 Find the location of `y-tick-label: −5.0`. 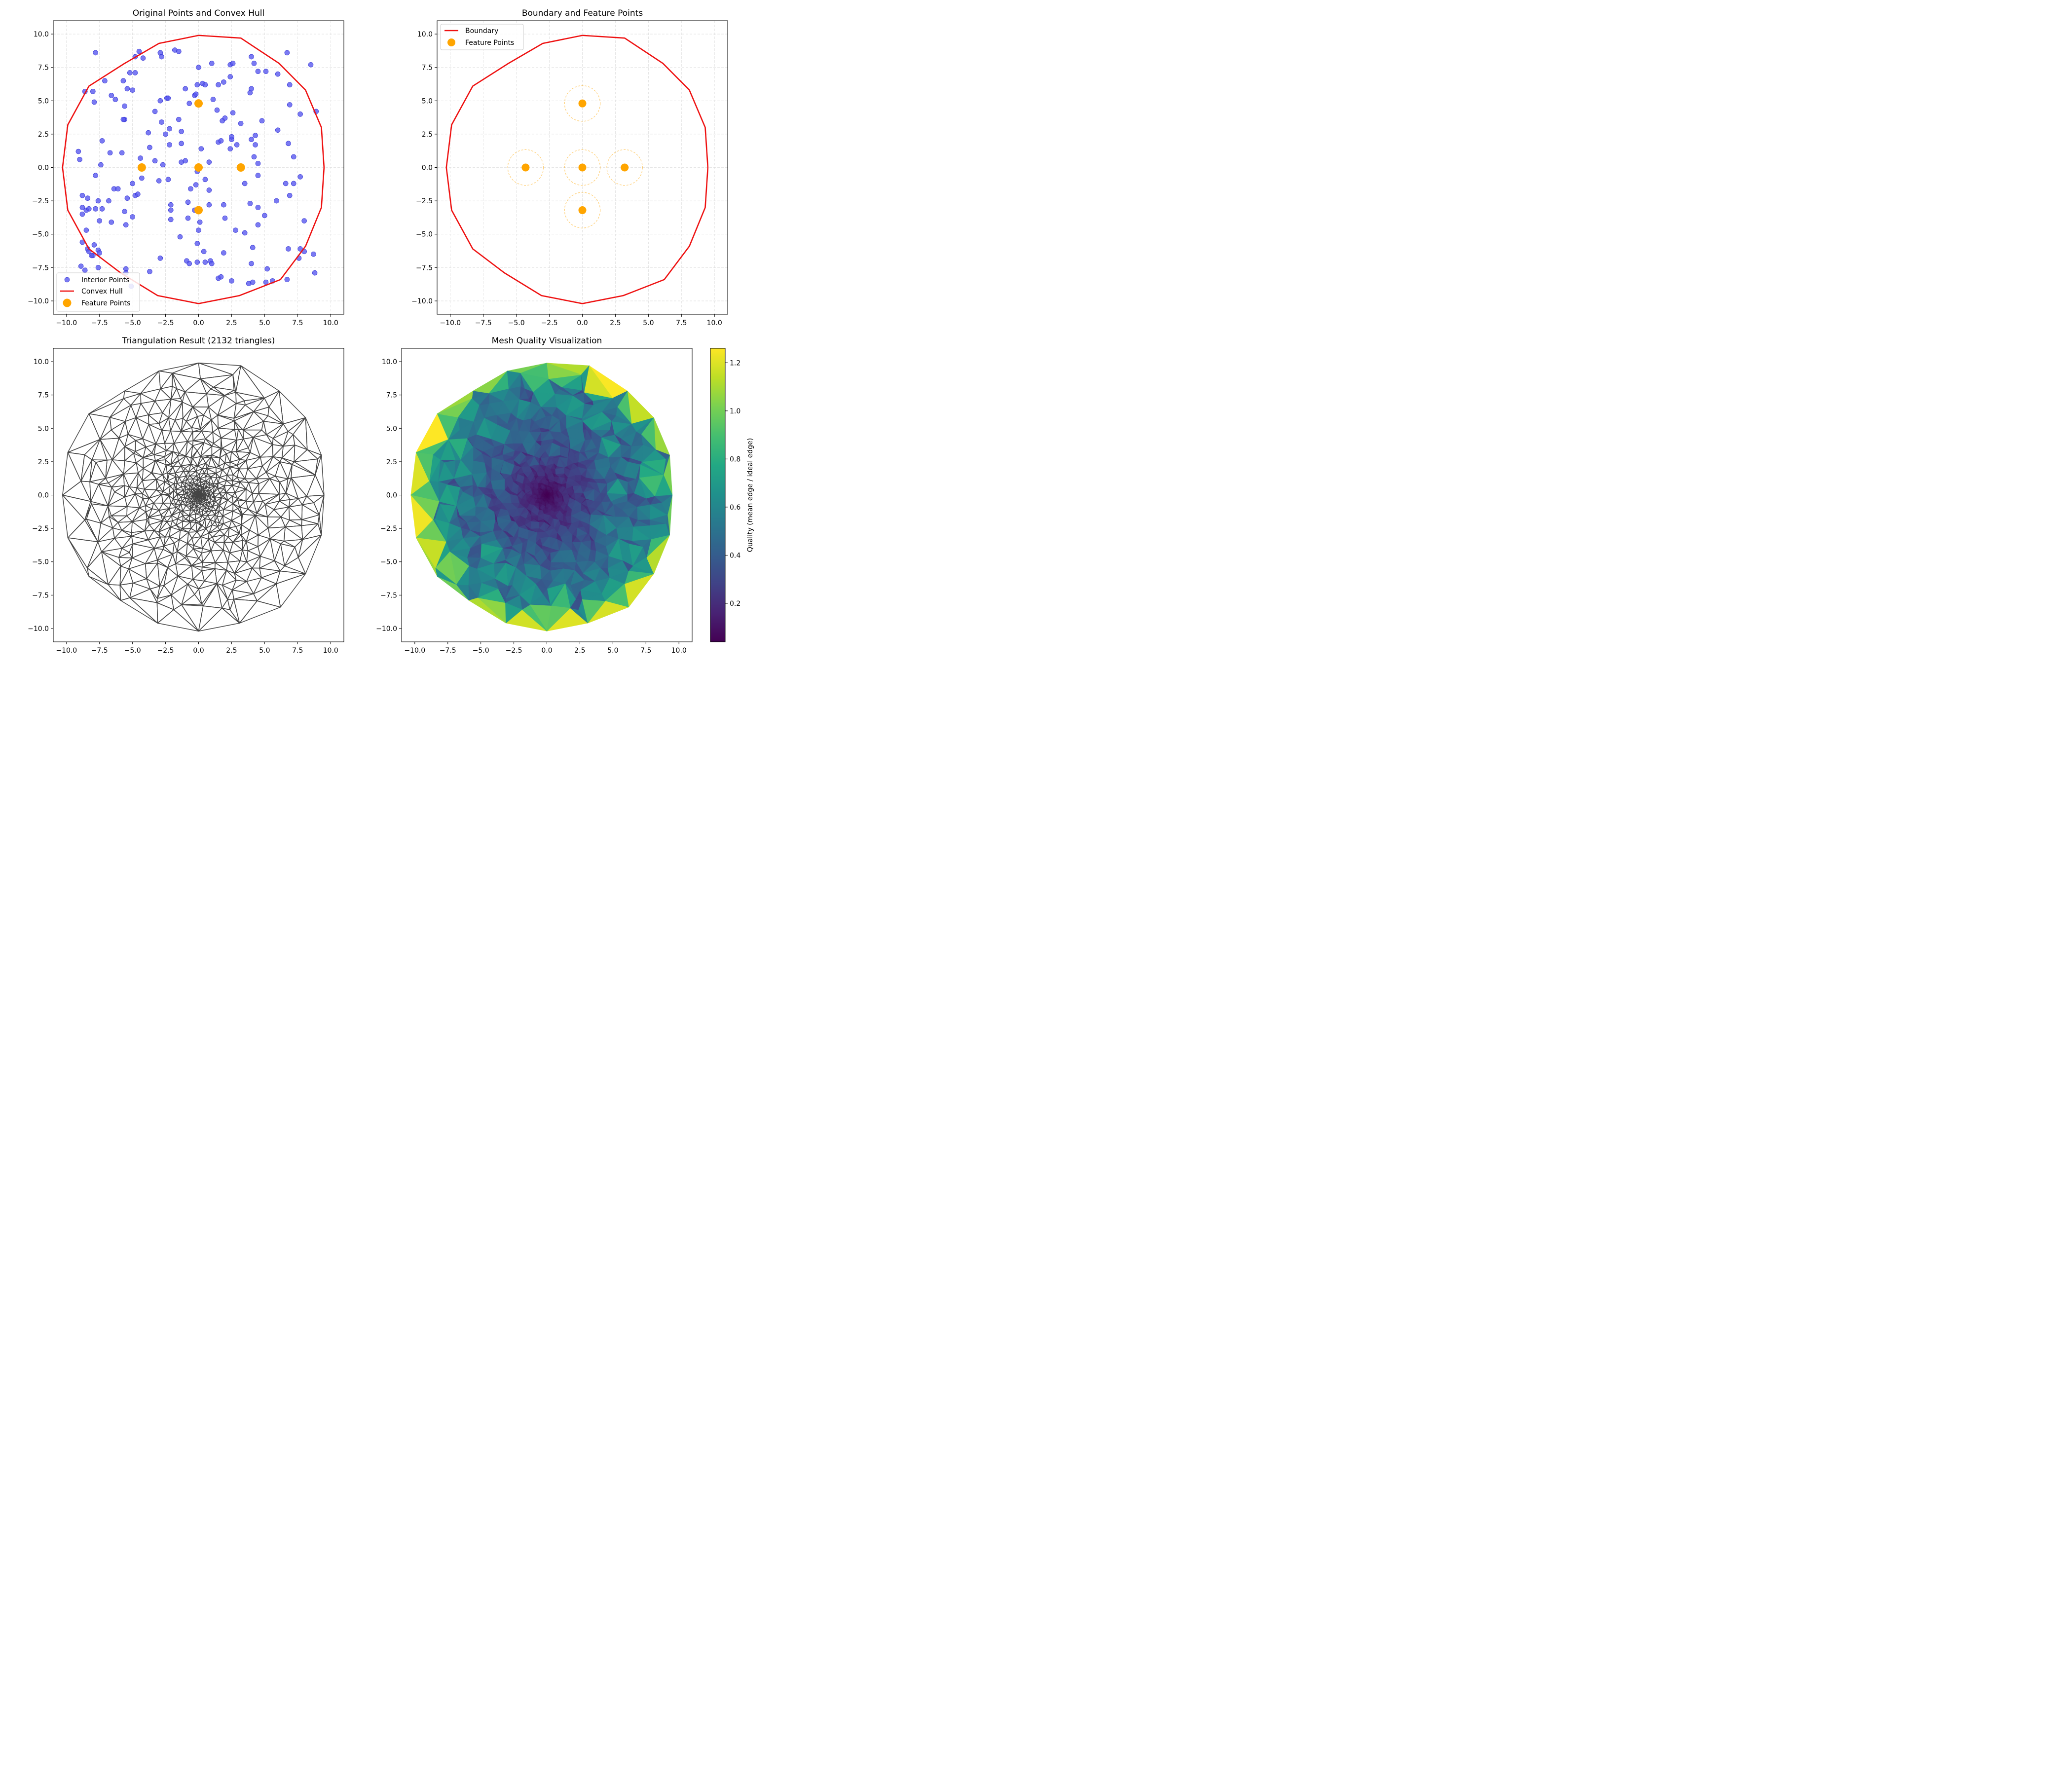

y-tick-label: −5.0 is located at coordinates (389, 562).